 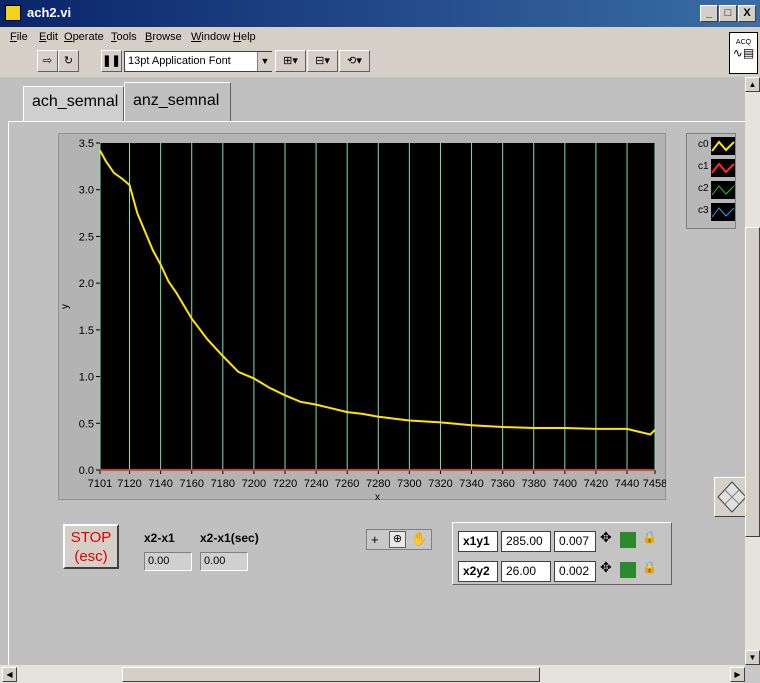 What do you see at coordinates (84, 37) in the screenshot?
I see `menu-operate: Operate` at bounding box center [84, 37].